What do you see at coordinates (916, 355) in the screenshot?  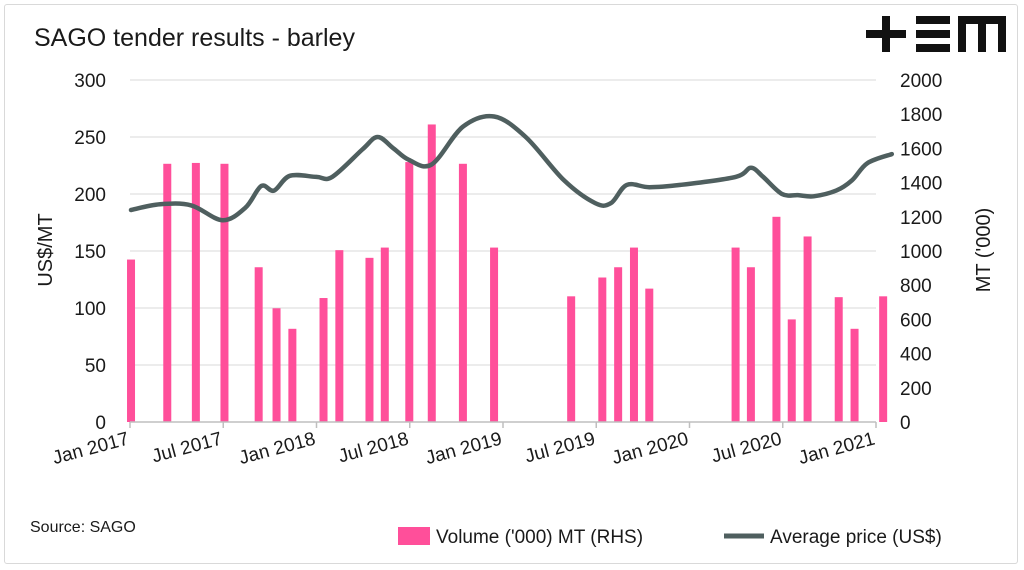 I see `y-right-tick: 400` at bounding box center [916, 355].